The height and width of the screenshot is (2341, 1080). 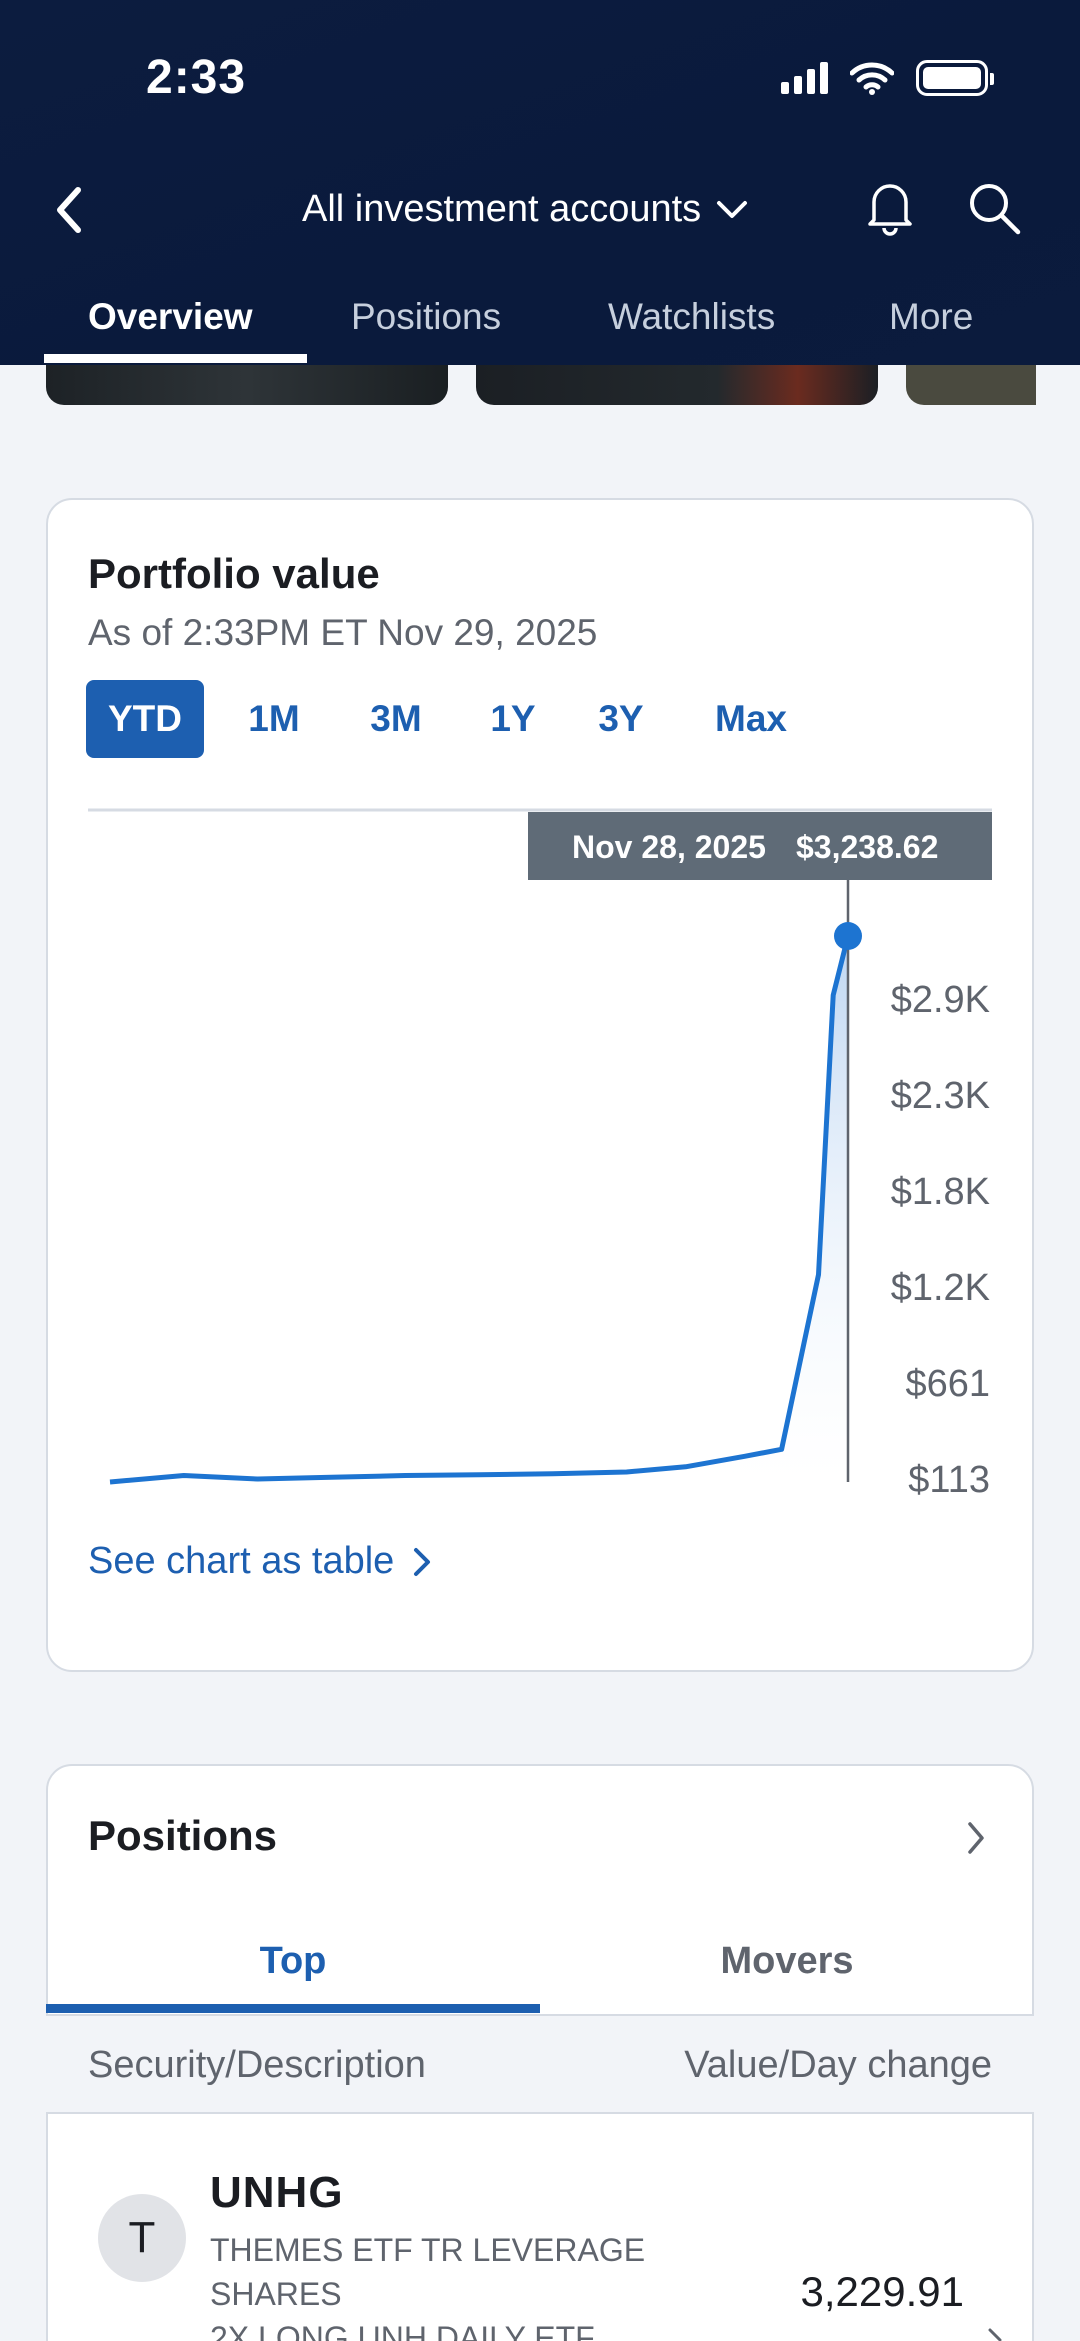 I want to click on range-3y: 3Y, so click(x=621, y=718).